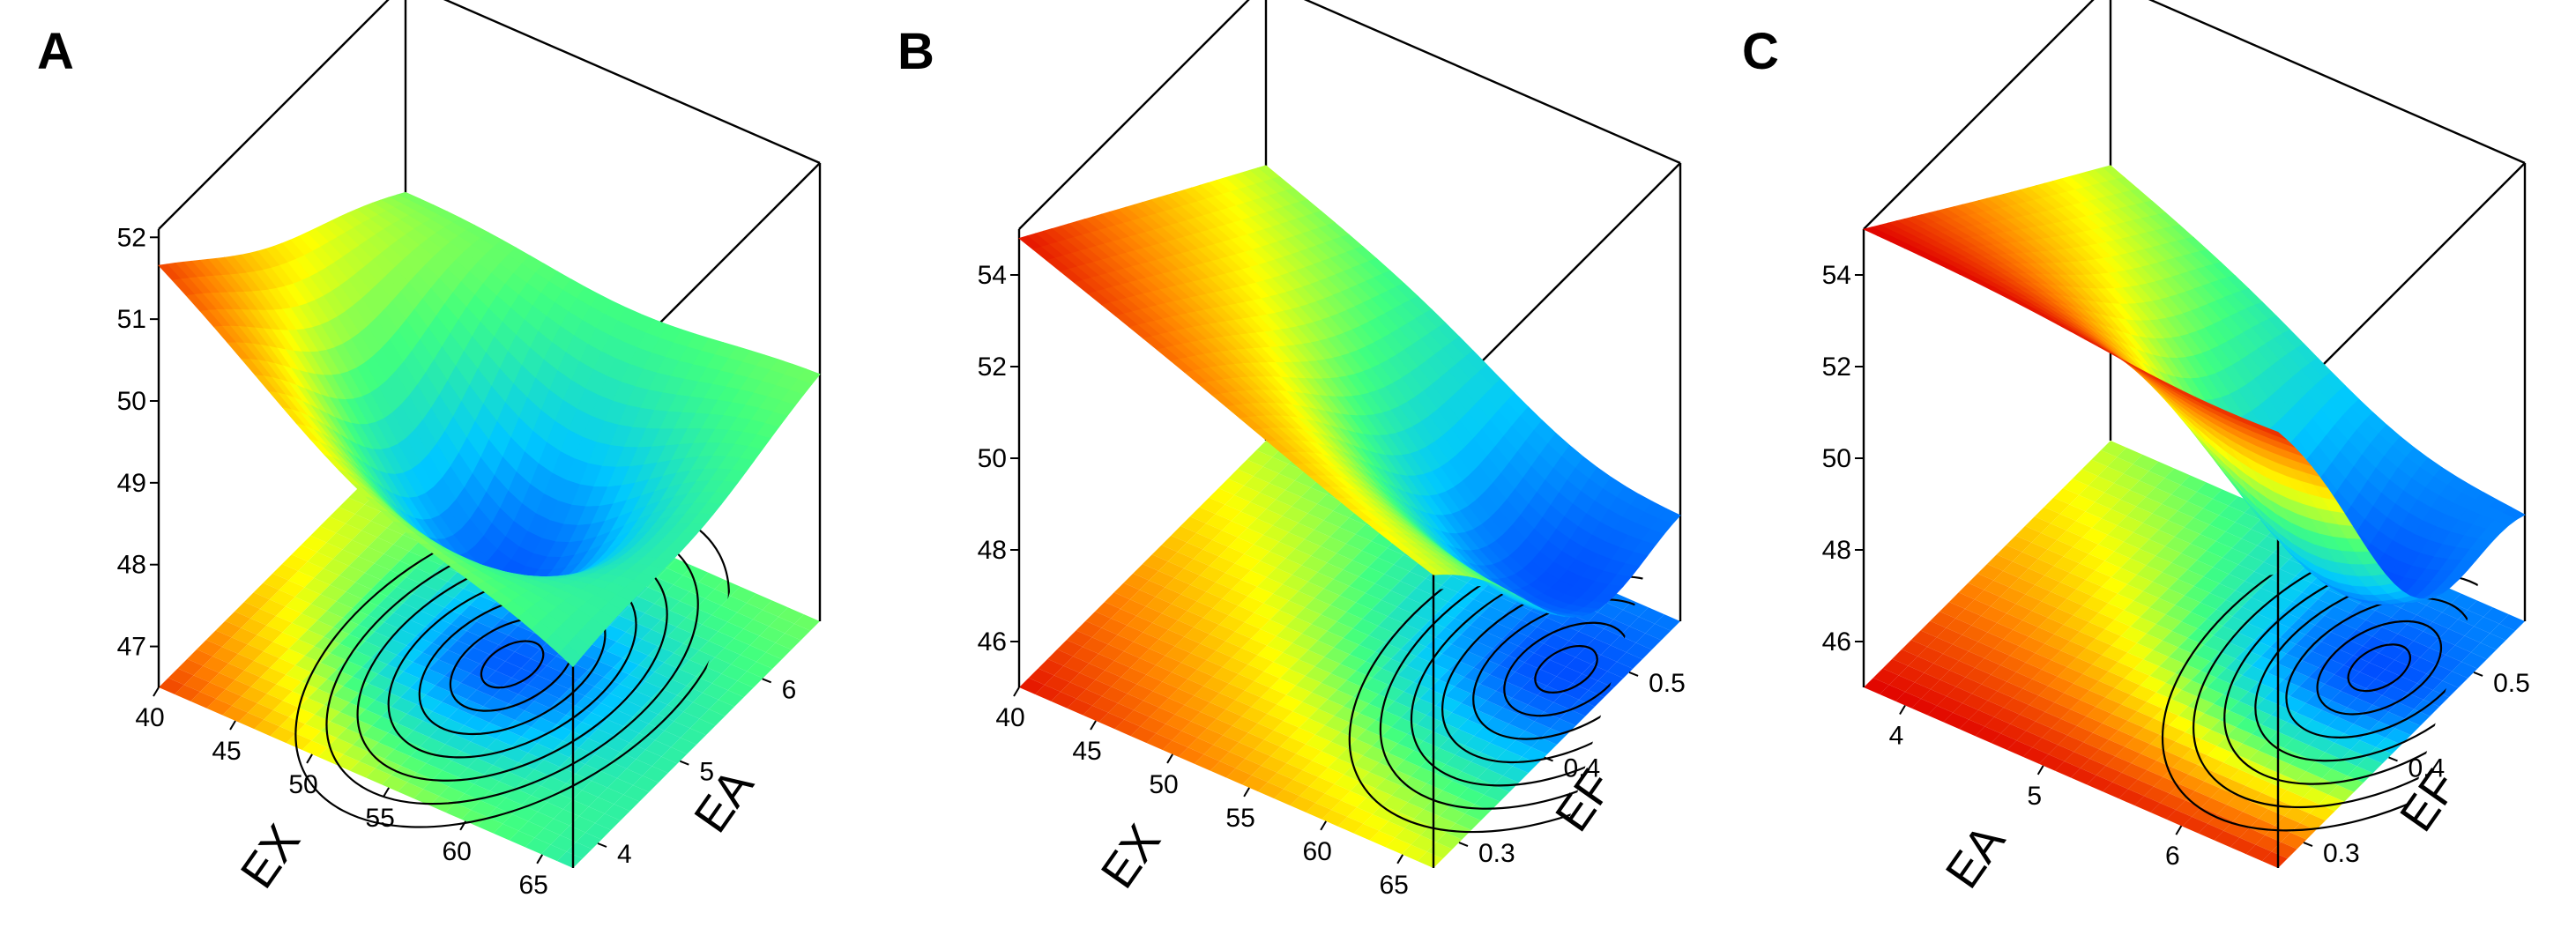 This screenshot has height=935, width=2576. What do you see at coordinates (271, 856) in the screenshot?
I see `x-axis-title: EX` at bounding box center [271, 856].